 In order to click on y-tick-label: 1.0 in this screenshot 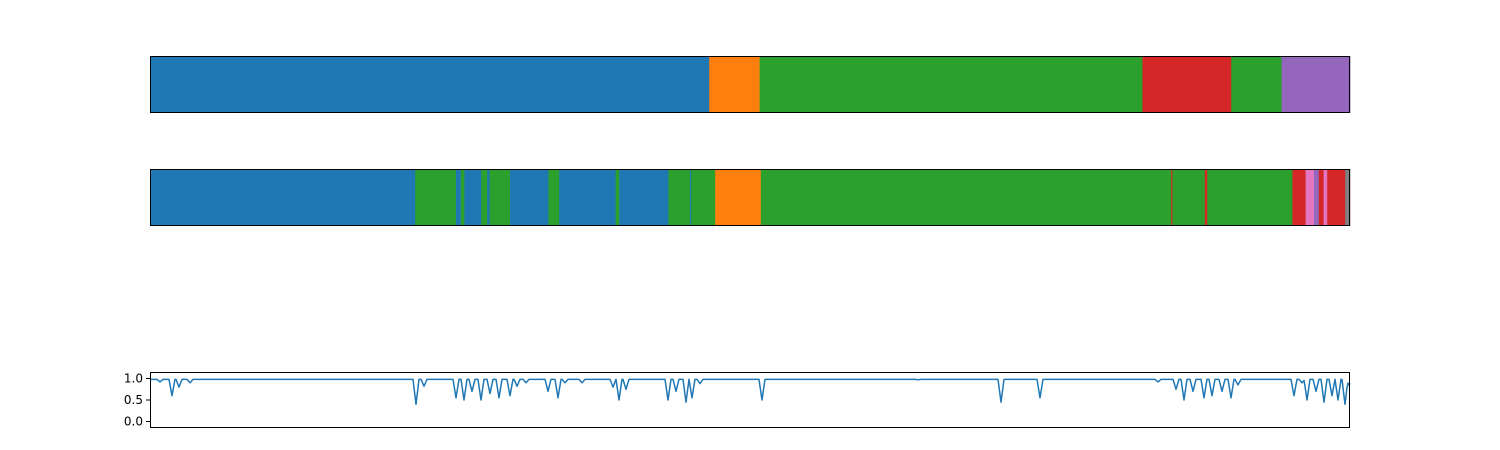, I will do `click(133, 378)`.